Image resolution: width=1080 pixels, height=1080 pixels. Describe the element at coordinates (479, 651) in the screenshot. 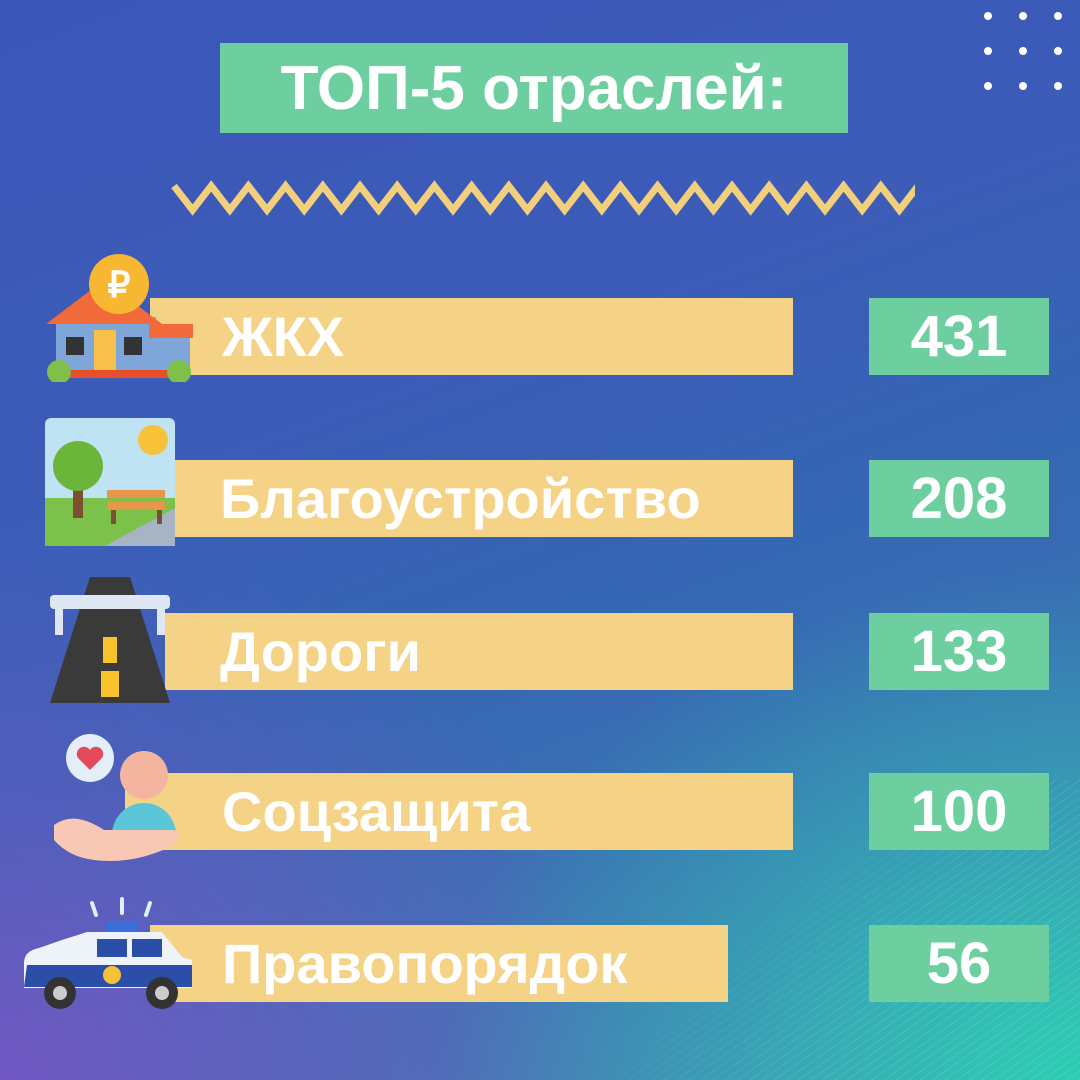

I see `industry-bar-roads: Дороги` at that location.